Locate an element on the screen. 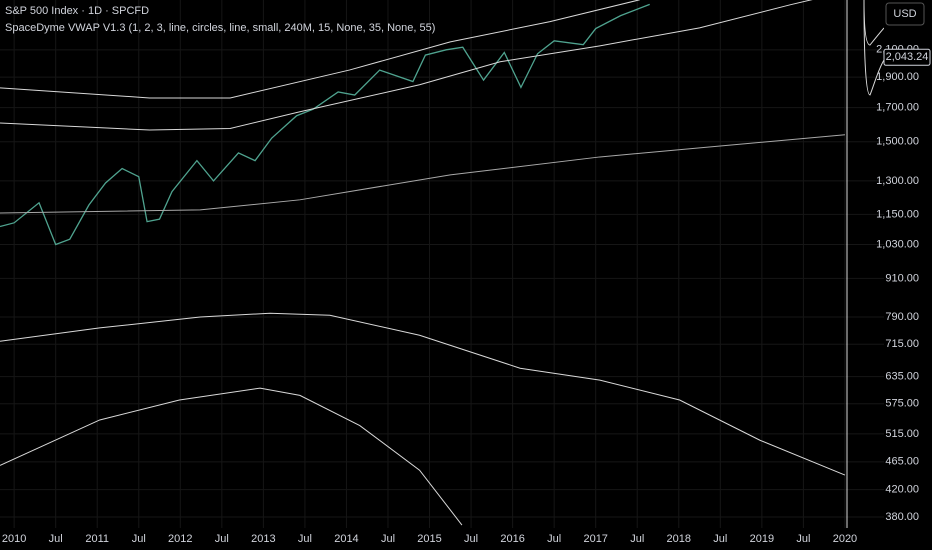 The width and height of the screenshot is (932, 550). x-tick-label: 2017 is located at coordinates (595, 539).